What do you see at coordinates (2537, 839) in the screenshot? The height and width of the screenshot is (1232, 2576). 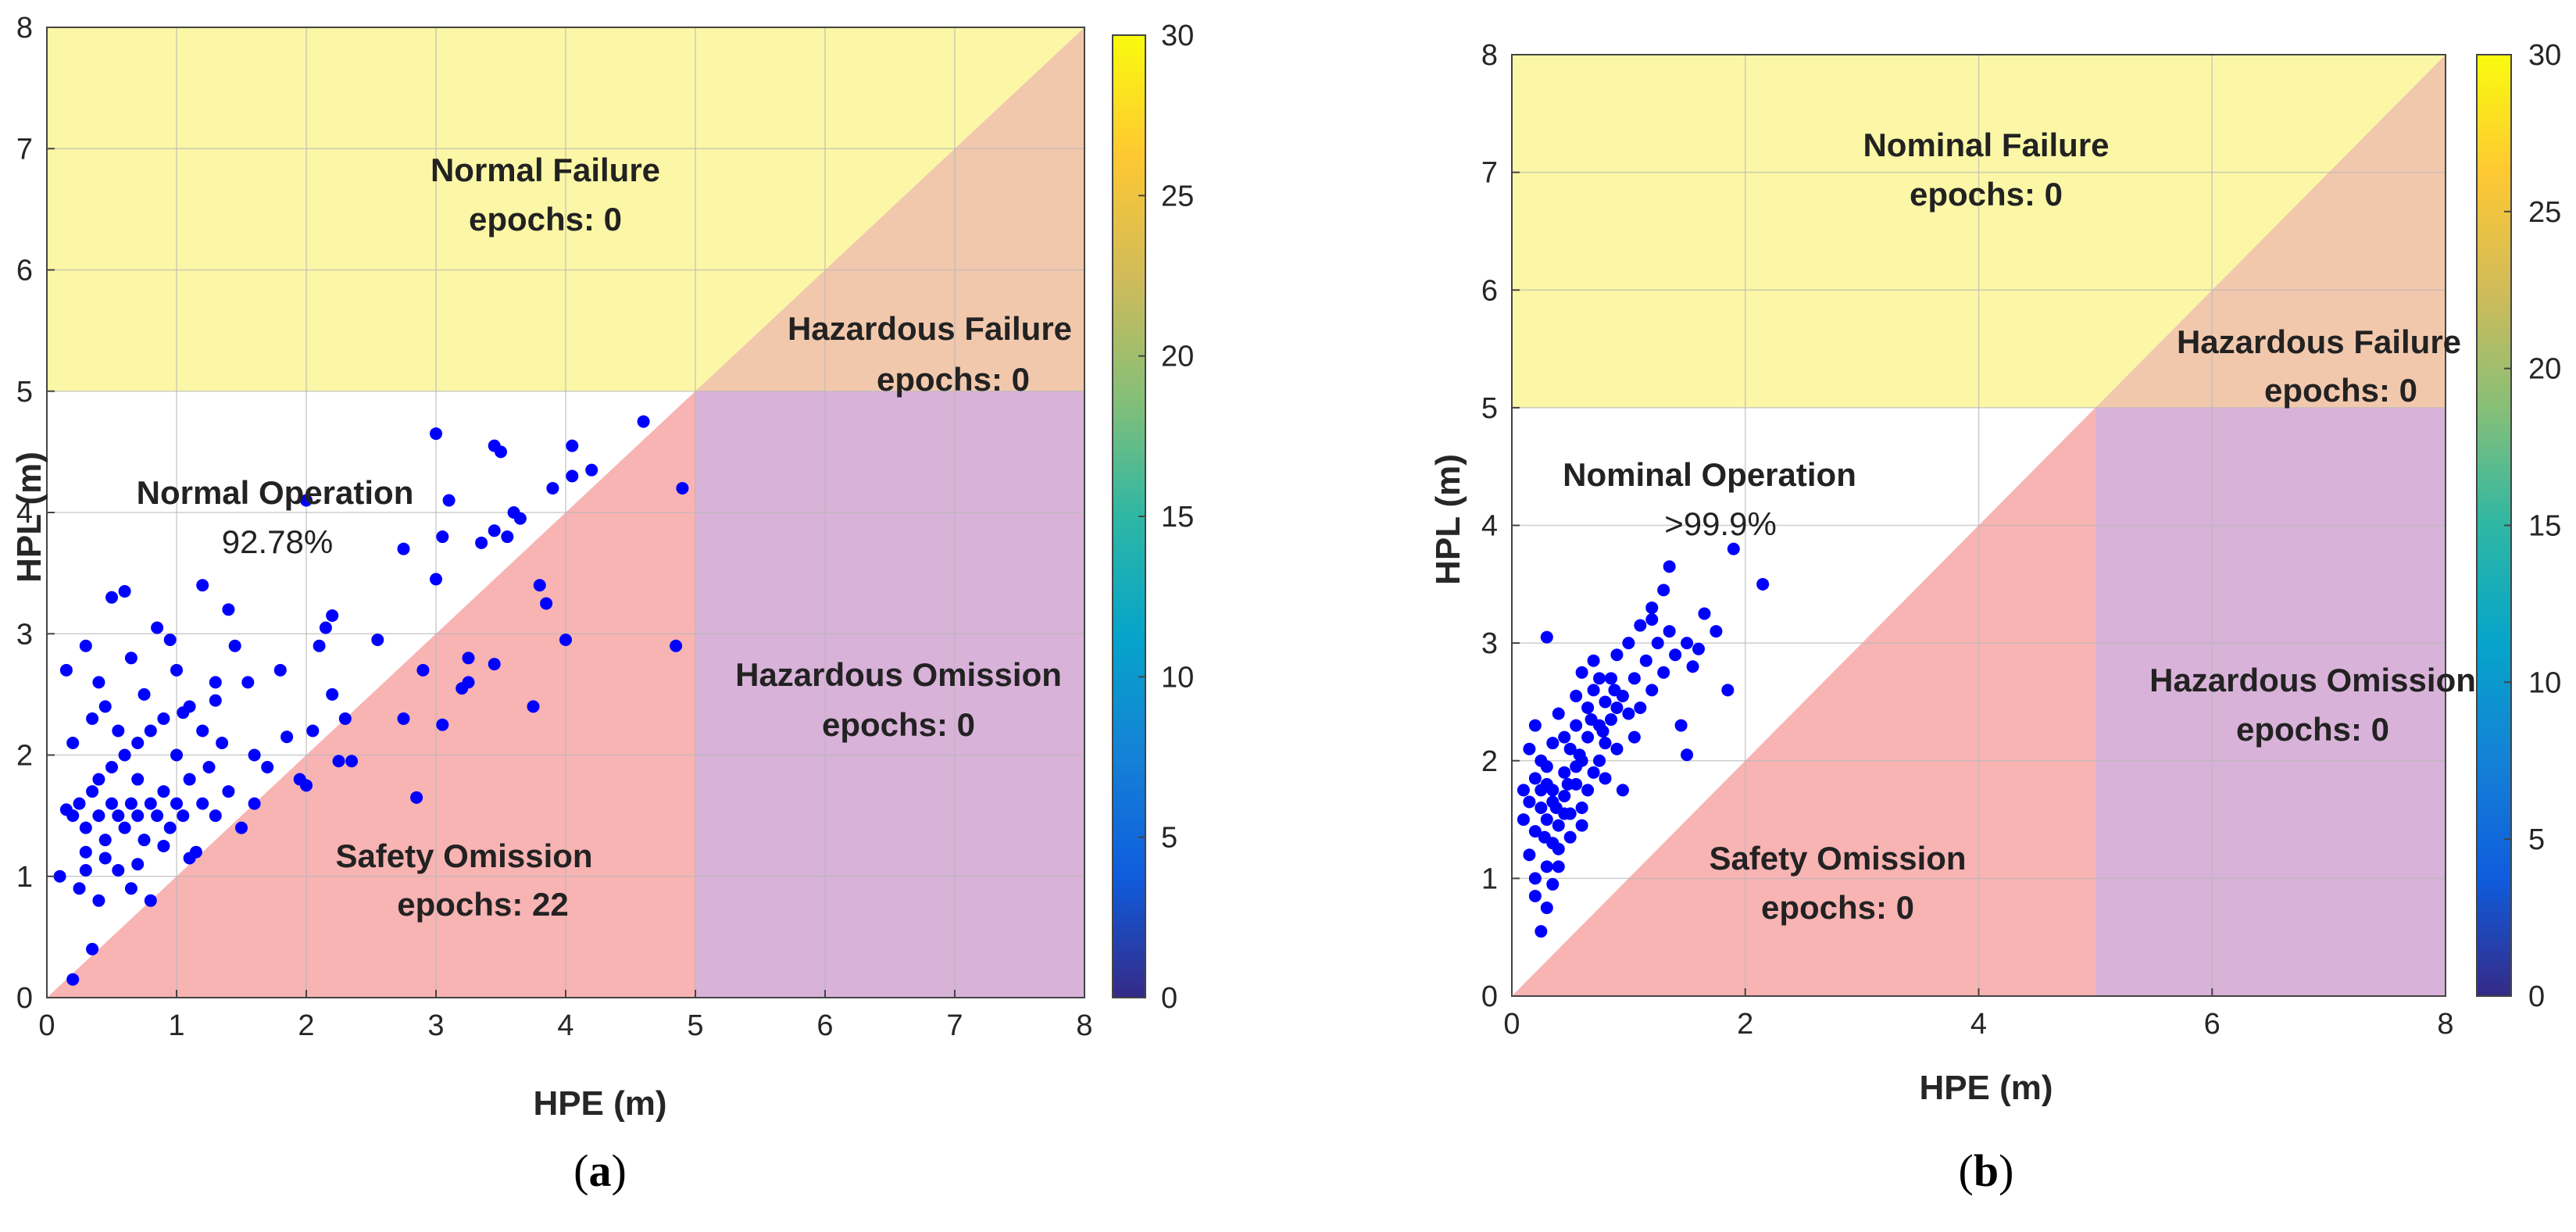 I see `colorbar-tick-label: 5` at bounding box center [2537, 839].